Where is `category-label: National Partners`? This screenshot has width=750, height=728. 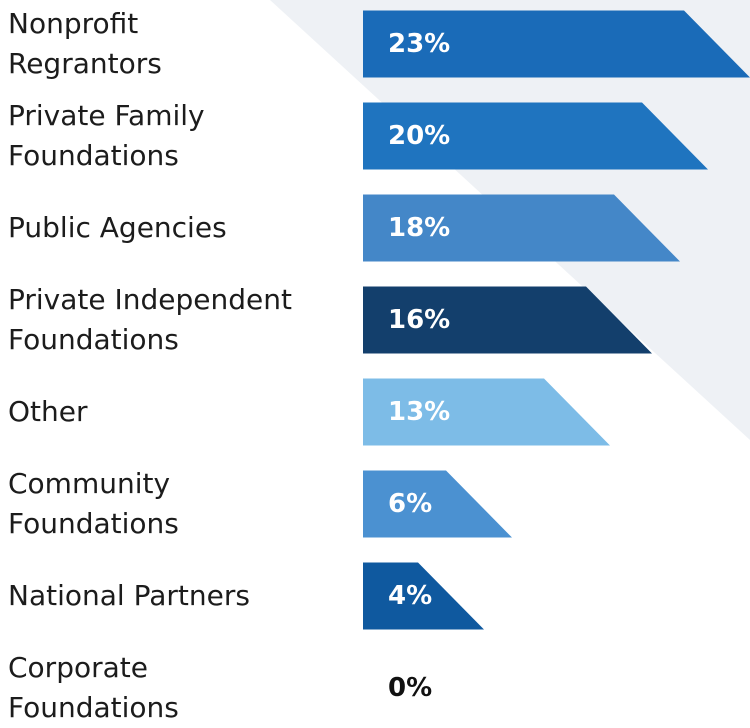
category-label: National Partners is located at coordinates (129, 595).